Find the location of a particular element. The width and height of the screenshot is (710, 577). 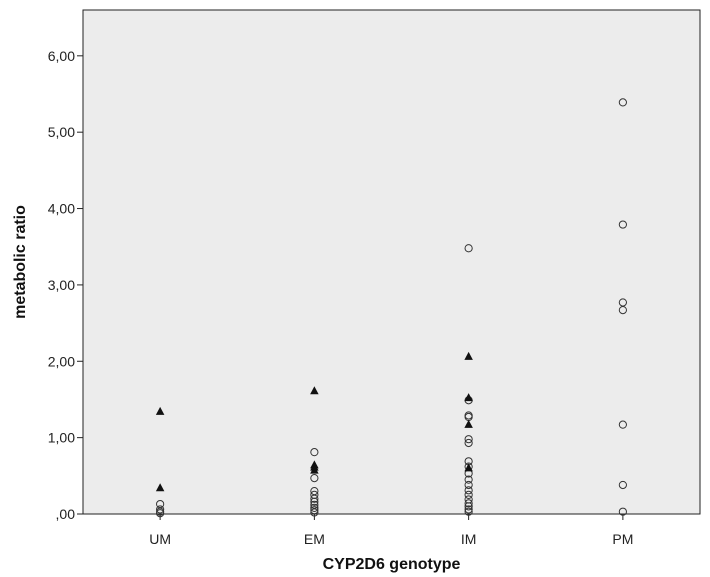

x-tick-label: PM is located at coordinates (622, 539).